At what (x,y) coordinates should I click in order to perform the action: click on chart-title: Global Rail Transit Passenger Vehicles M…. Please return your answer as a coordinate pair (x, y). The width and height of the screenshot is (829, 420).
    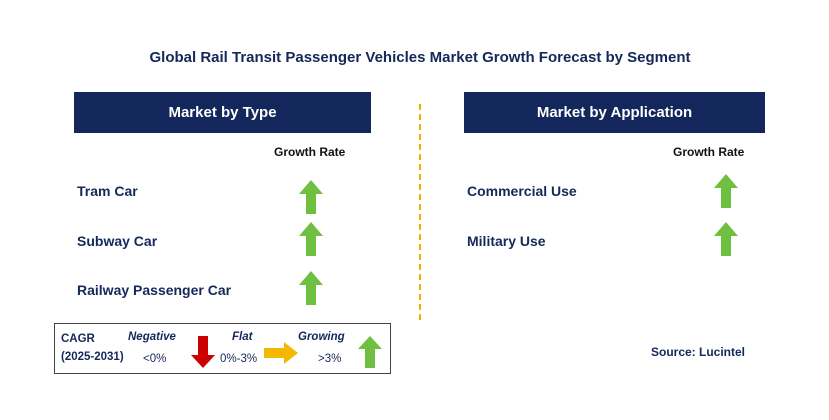
    Looking at the image, I should click on (420, 57).